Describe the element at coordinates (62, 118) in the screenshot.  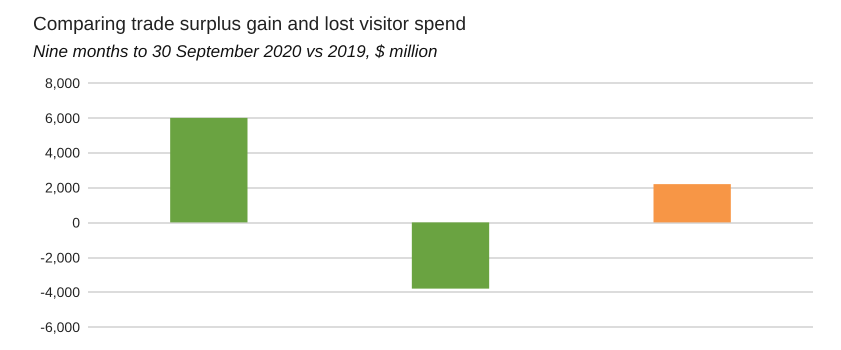
I see `y-tick-label: 6,000` at that location.